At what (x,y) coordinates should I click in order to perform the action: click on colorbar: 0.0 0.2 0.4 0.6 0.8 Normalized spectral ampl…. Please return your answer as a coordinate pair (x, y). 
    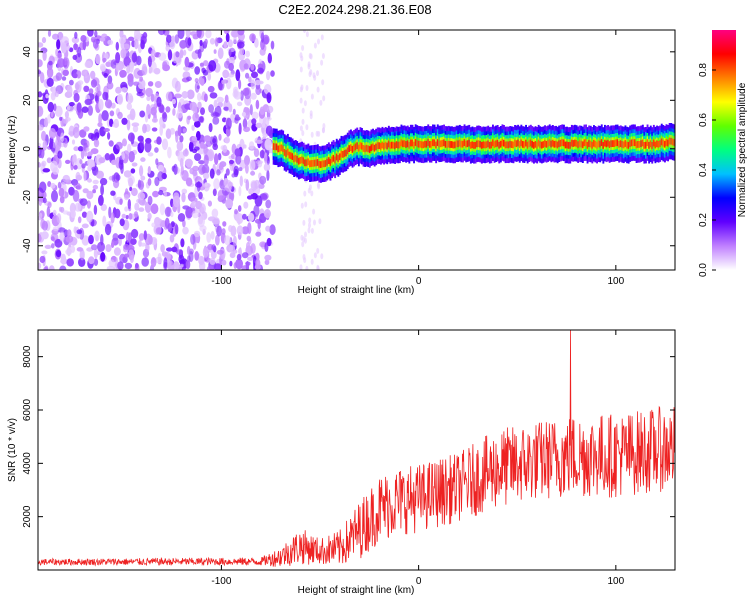
    Looking at the image, I should click on (723, 153).